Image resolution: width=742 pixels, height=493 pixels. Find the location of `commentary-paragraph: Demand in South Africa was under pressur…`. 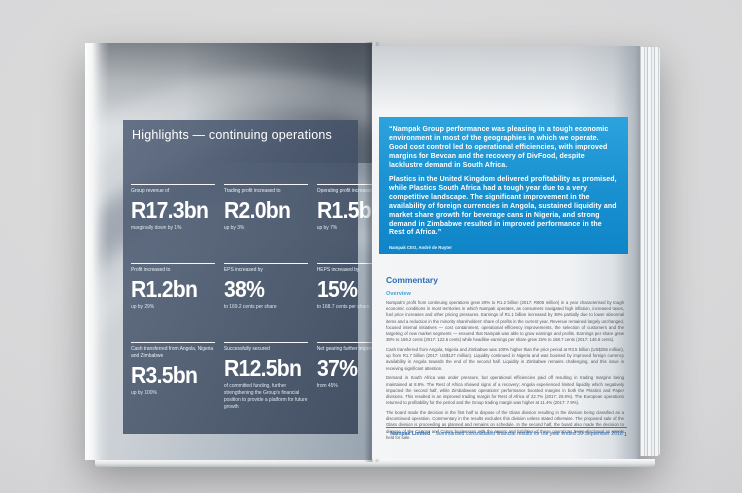

commentary-paragraph: Demand in South Africa was under pressur… is located at coordinates (505, 390).